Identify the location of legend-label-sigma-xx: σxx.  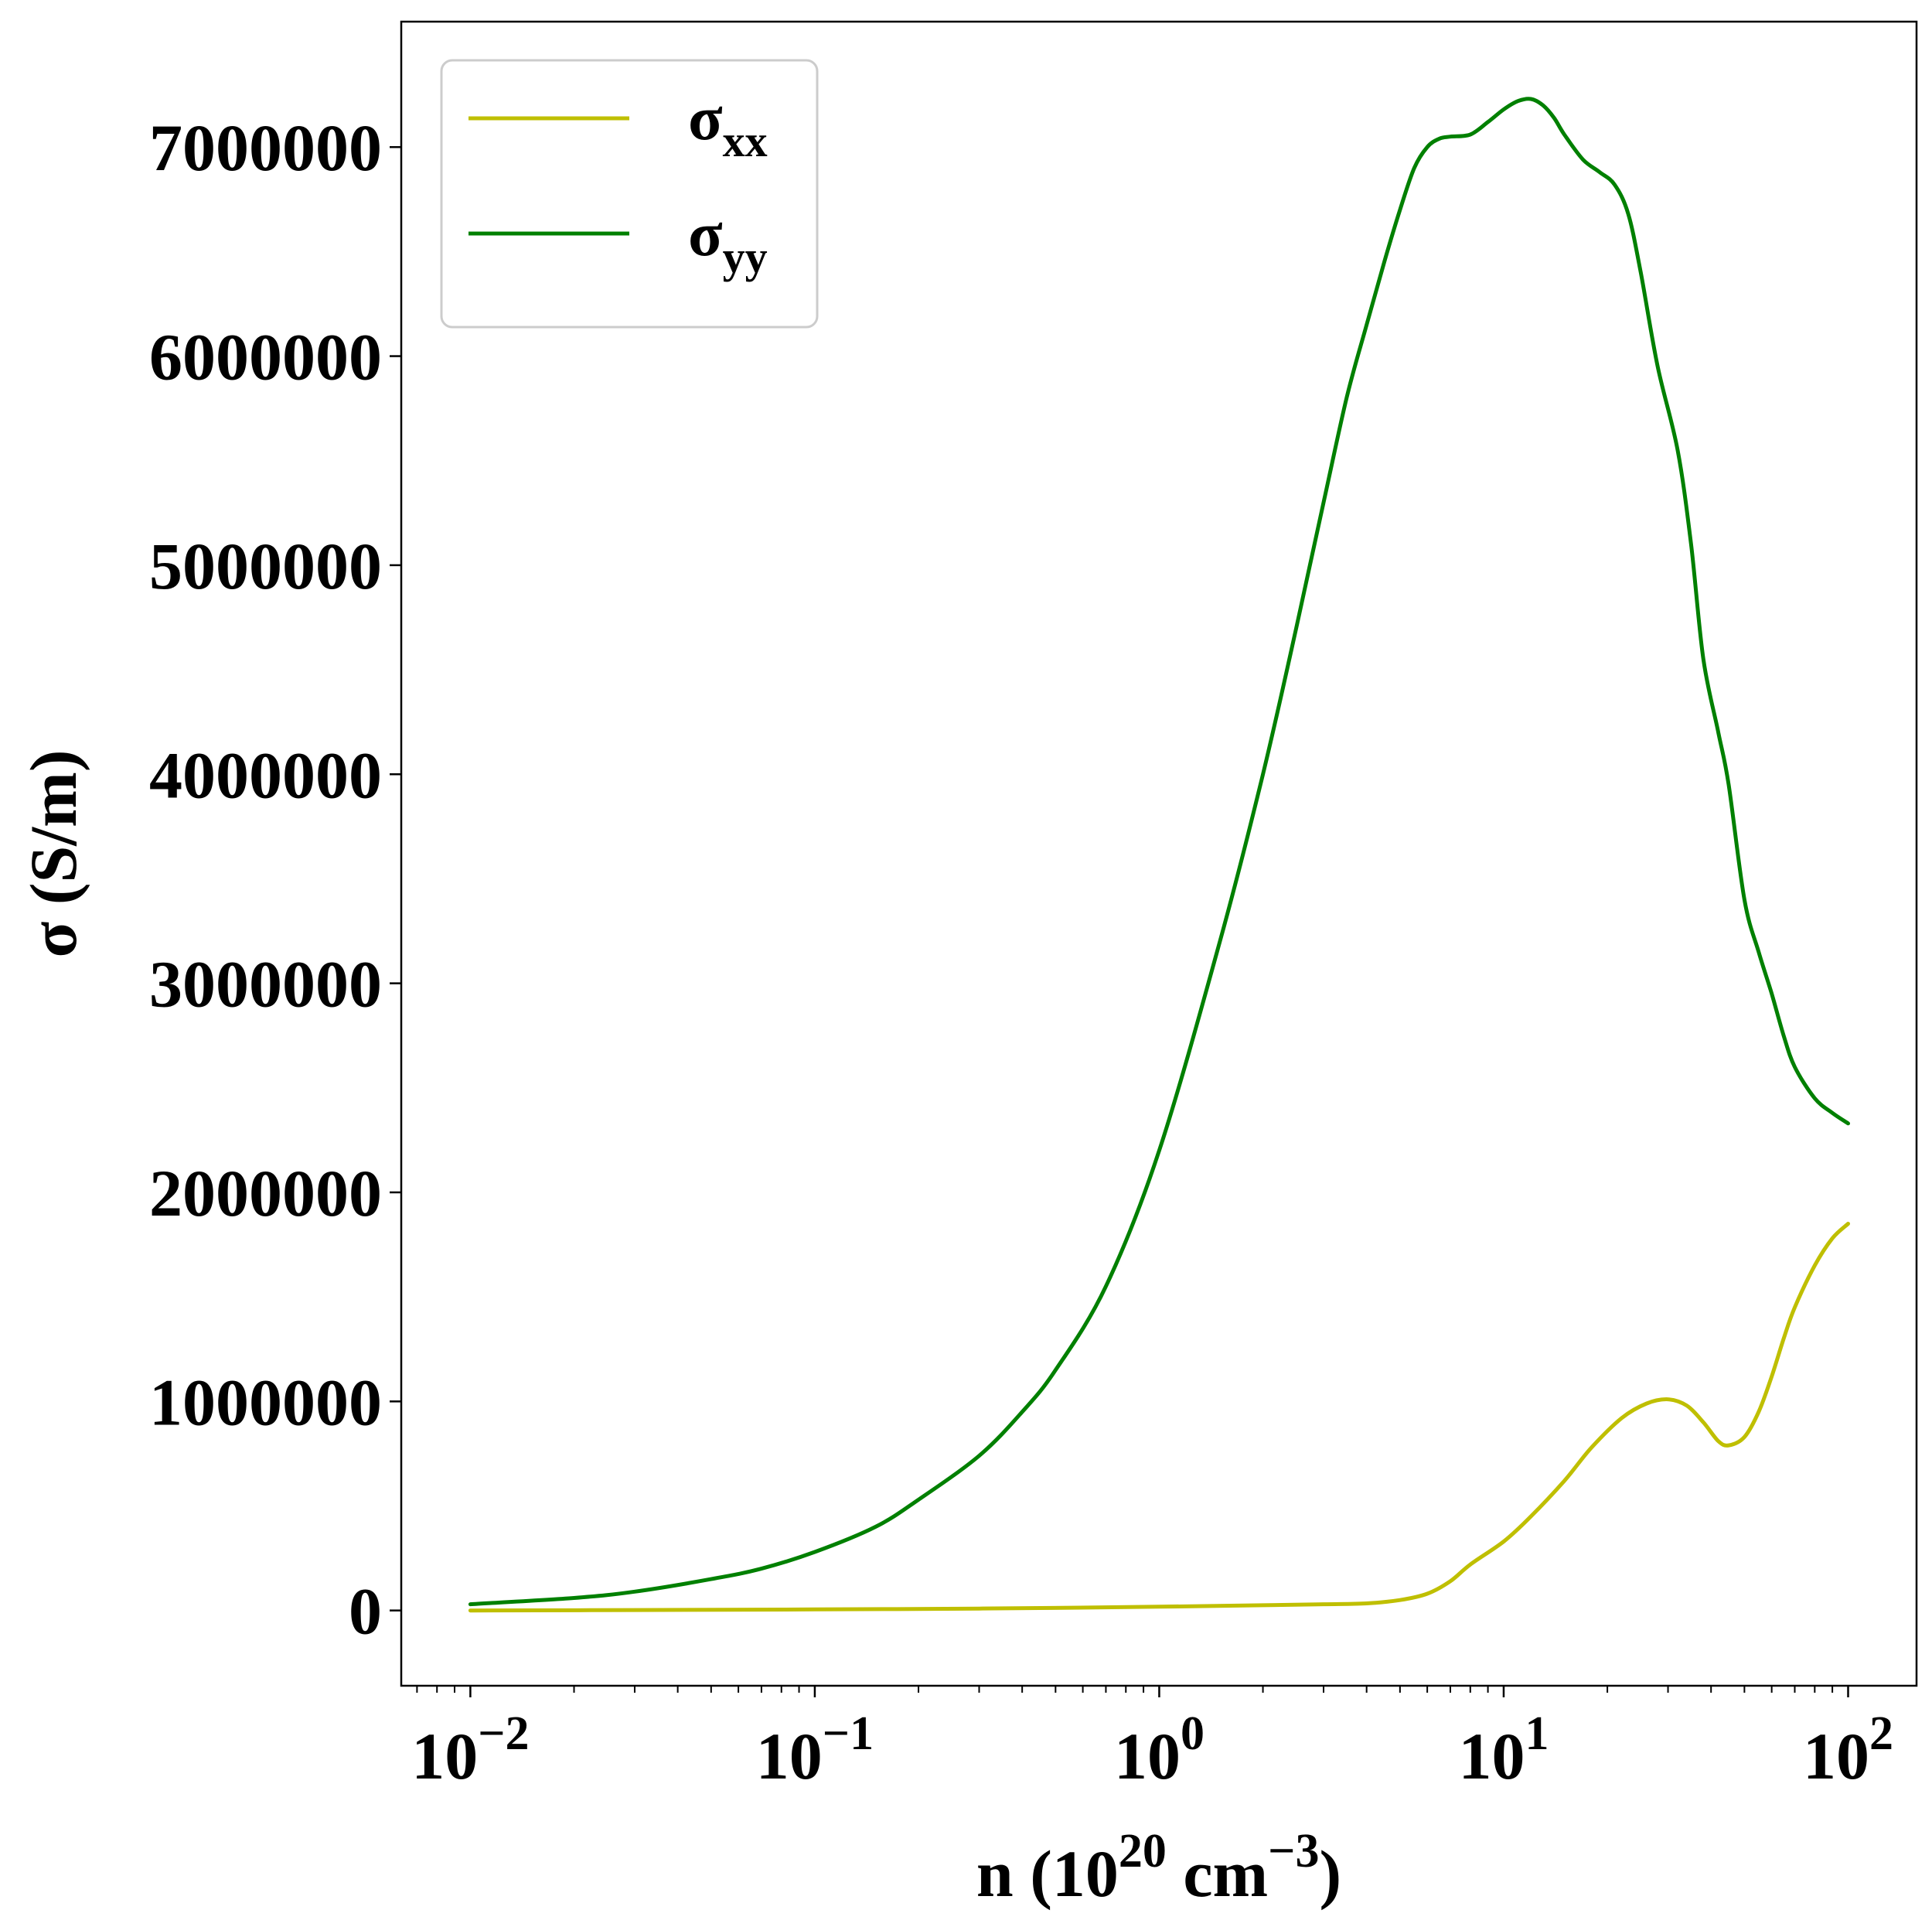
(728, 124).